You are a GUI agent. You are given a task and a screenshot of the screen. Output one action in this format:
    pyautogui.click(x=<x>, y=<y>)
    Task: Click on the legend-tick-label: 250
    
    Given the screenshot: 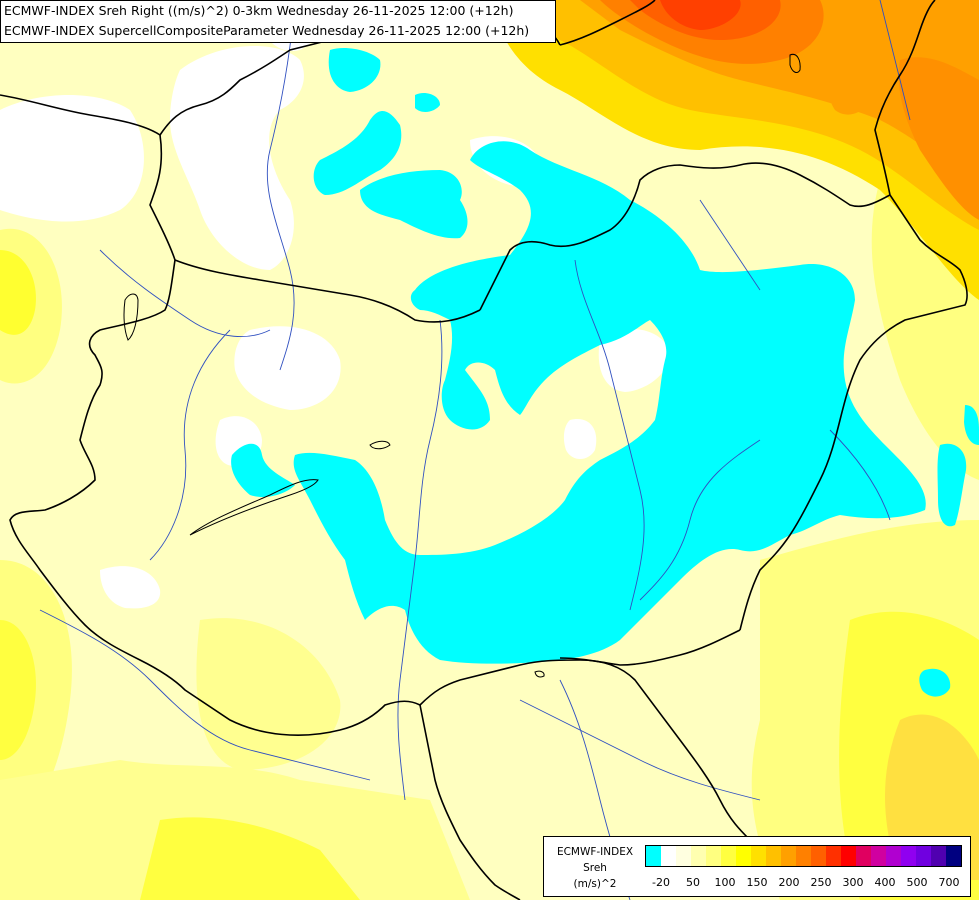 What is the action you would take?
    pyautogui.click(x=821, y=882)
    